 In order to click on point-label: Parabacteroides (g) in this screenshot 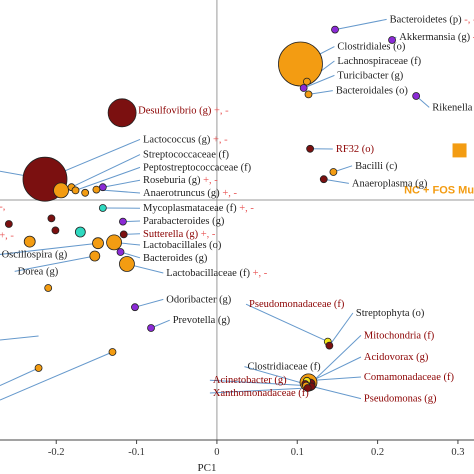, I will do `click(184, 221)`.